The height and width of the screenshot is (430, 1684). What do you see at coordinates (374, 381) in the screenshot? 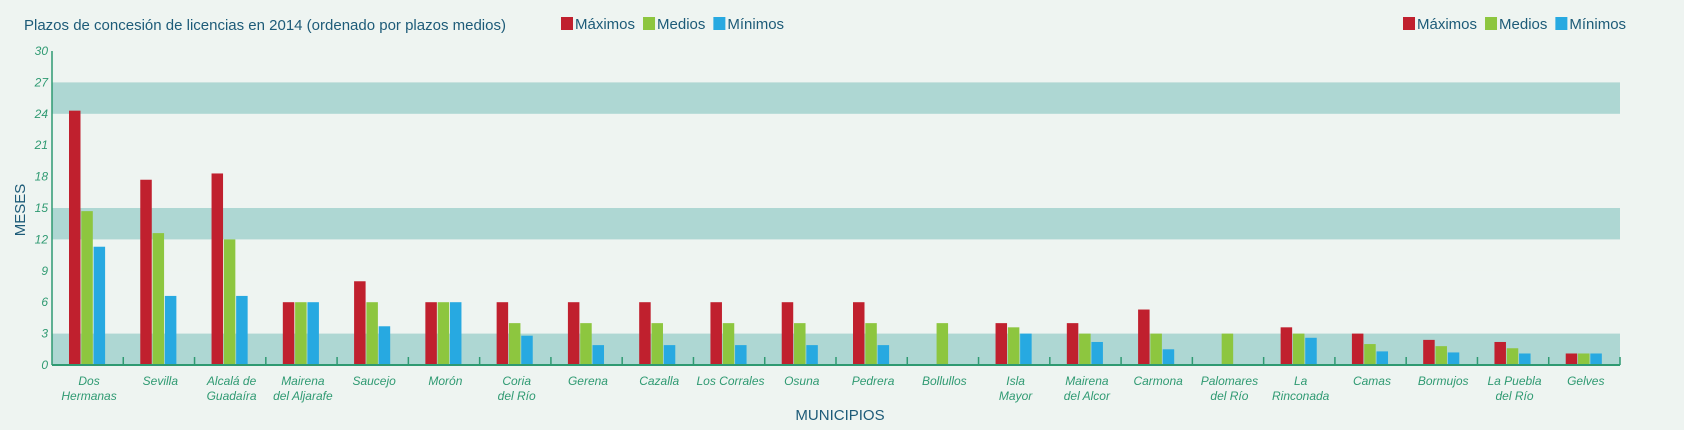
I see `x-tick-label: Saucejo` at bounding box center [374, 381].